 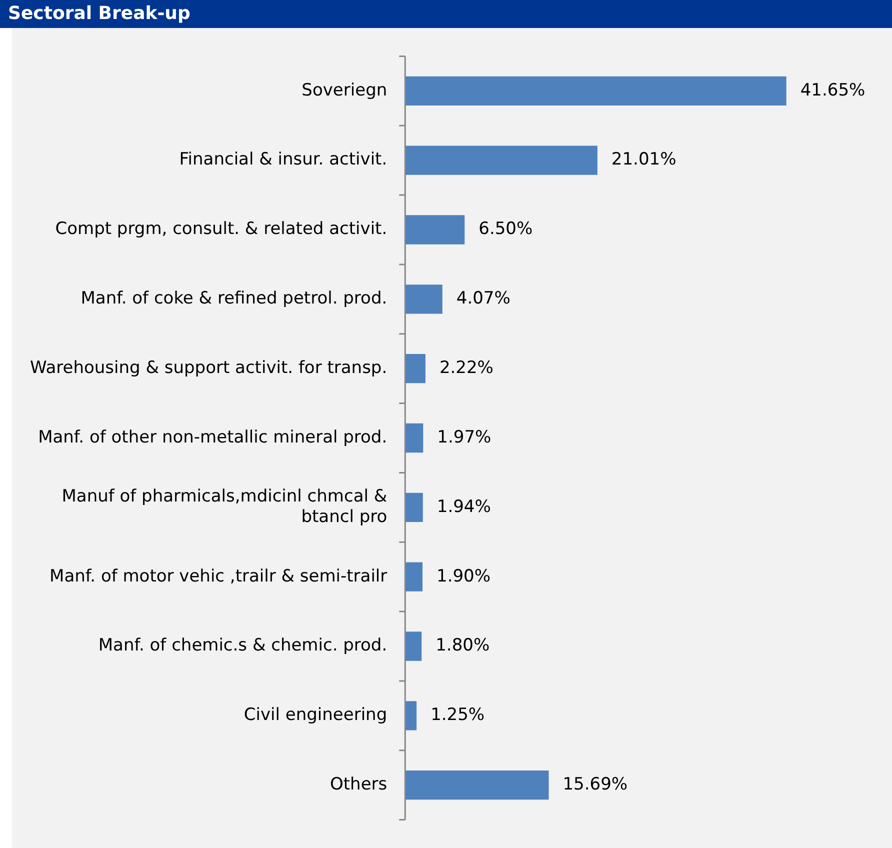 What do you see at coordinates (595, 784) in the screenshot?
I see `data-label: 15.69%` at bounding box center [595, 784].